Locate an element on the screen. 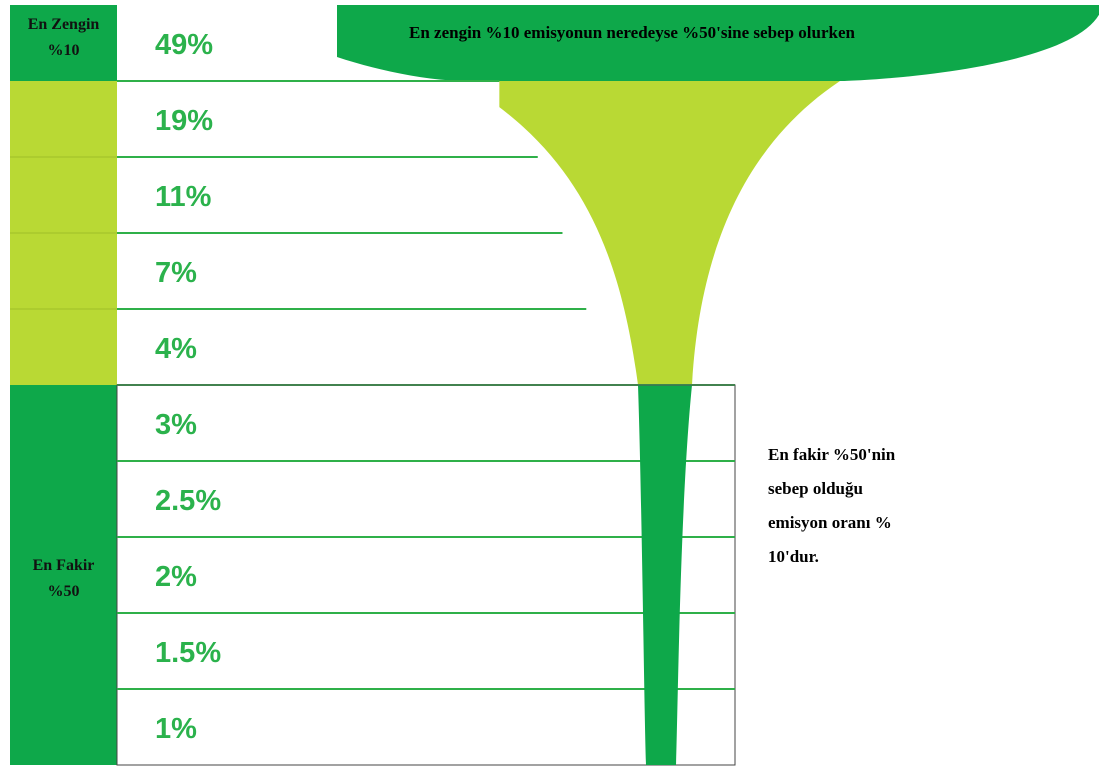  group-label-2-line-2: %50 is located at coordinates (64, 591).